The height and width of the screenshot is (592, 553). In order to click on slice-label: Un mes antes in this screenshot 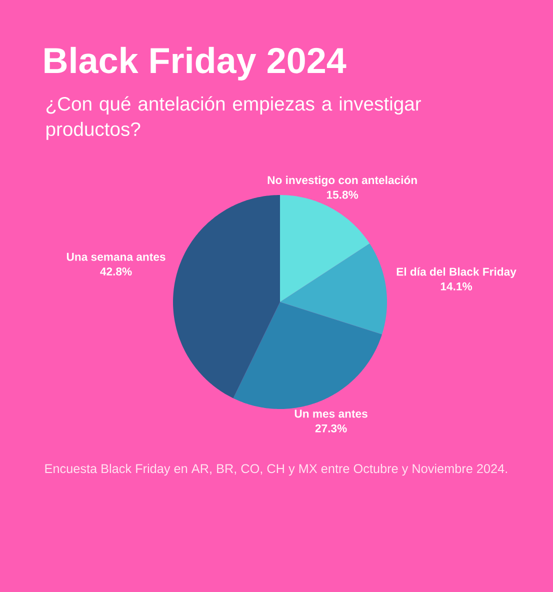, I will do `click(331, 414)`.